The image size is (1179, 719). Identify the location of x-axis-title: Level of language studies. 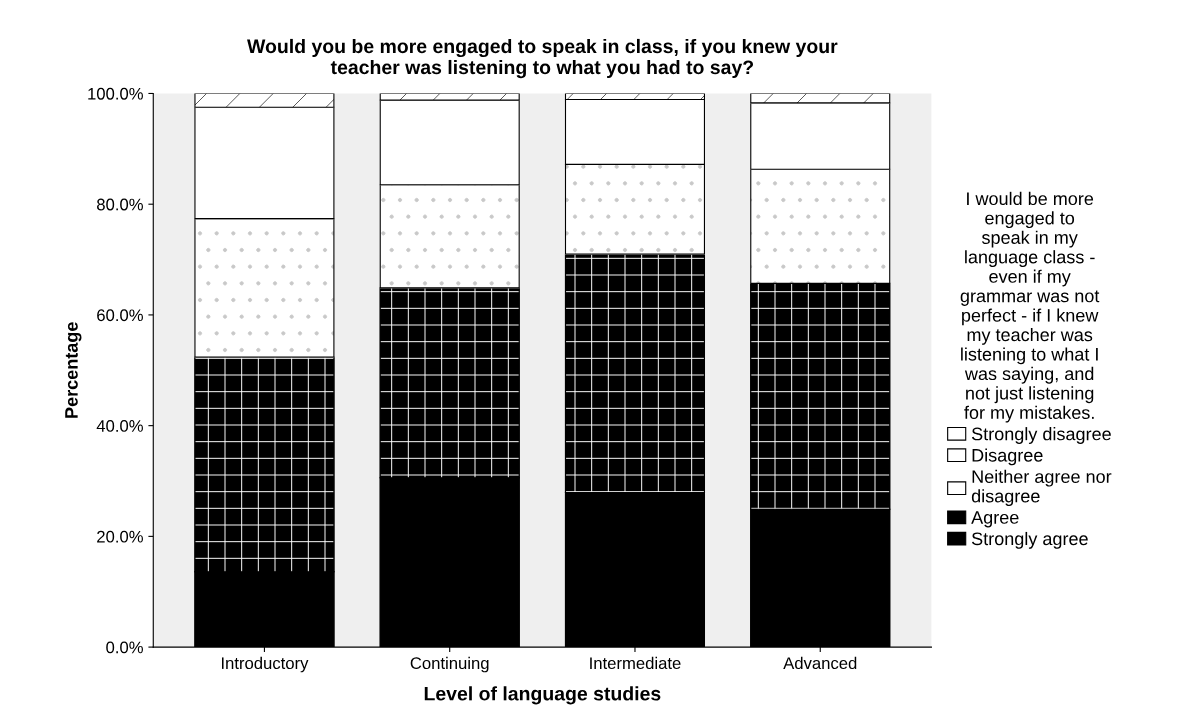
(542, 695).